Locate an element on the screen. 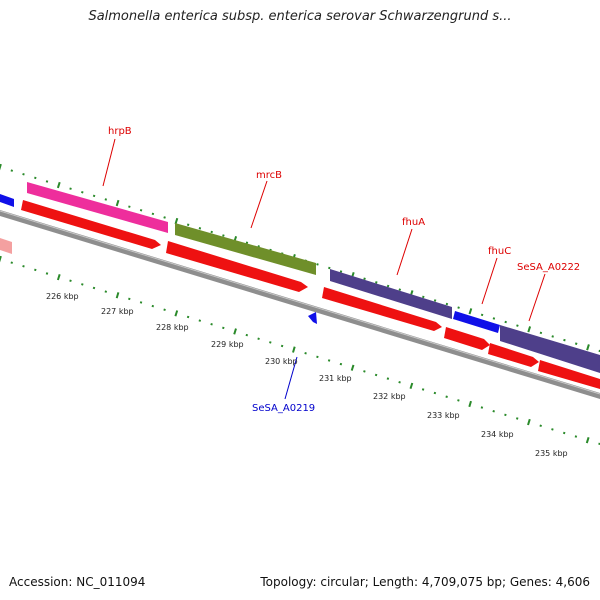 This screenshot has width=600, height=600. feature-left-edge-pink is located at coordinates (6, 246).